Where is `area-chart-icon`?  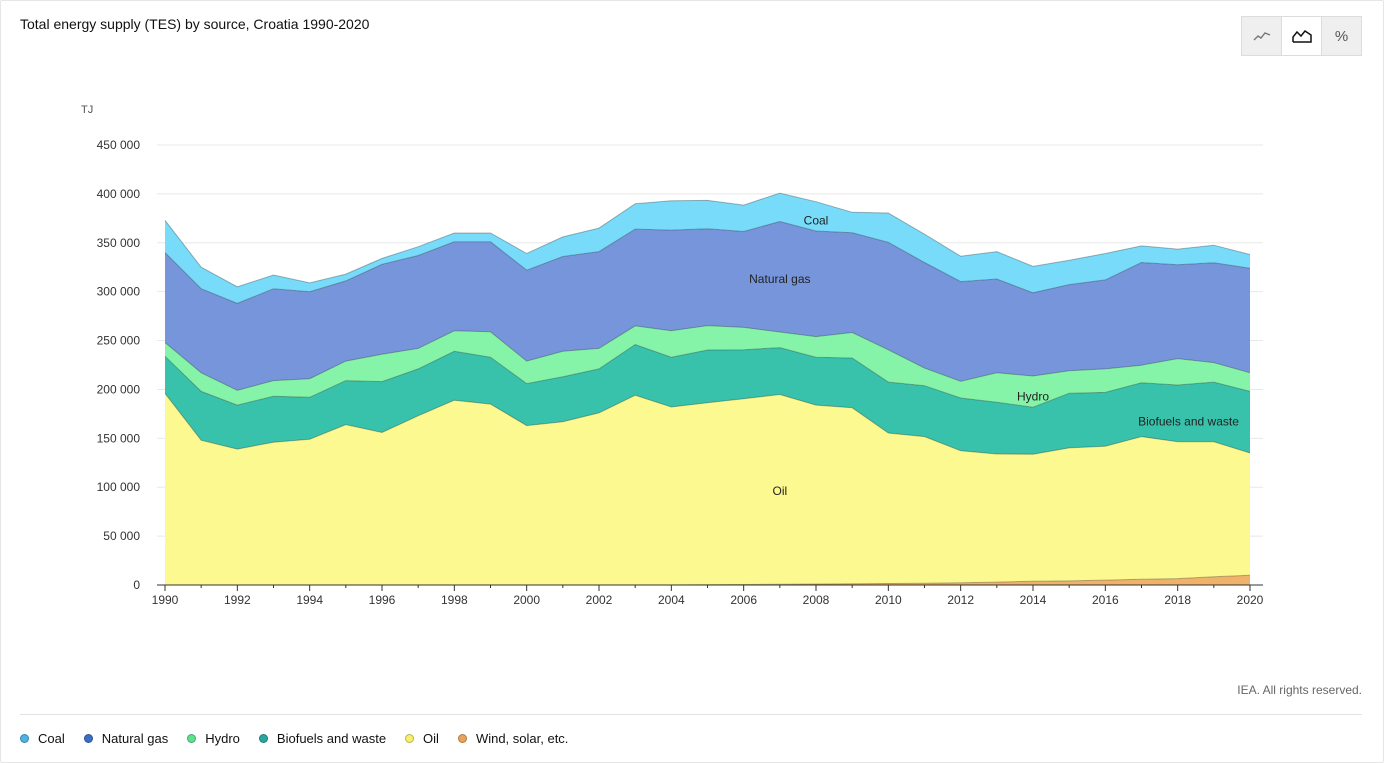 area-chart-icon is located at coordinates (1301, 36).